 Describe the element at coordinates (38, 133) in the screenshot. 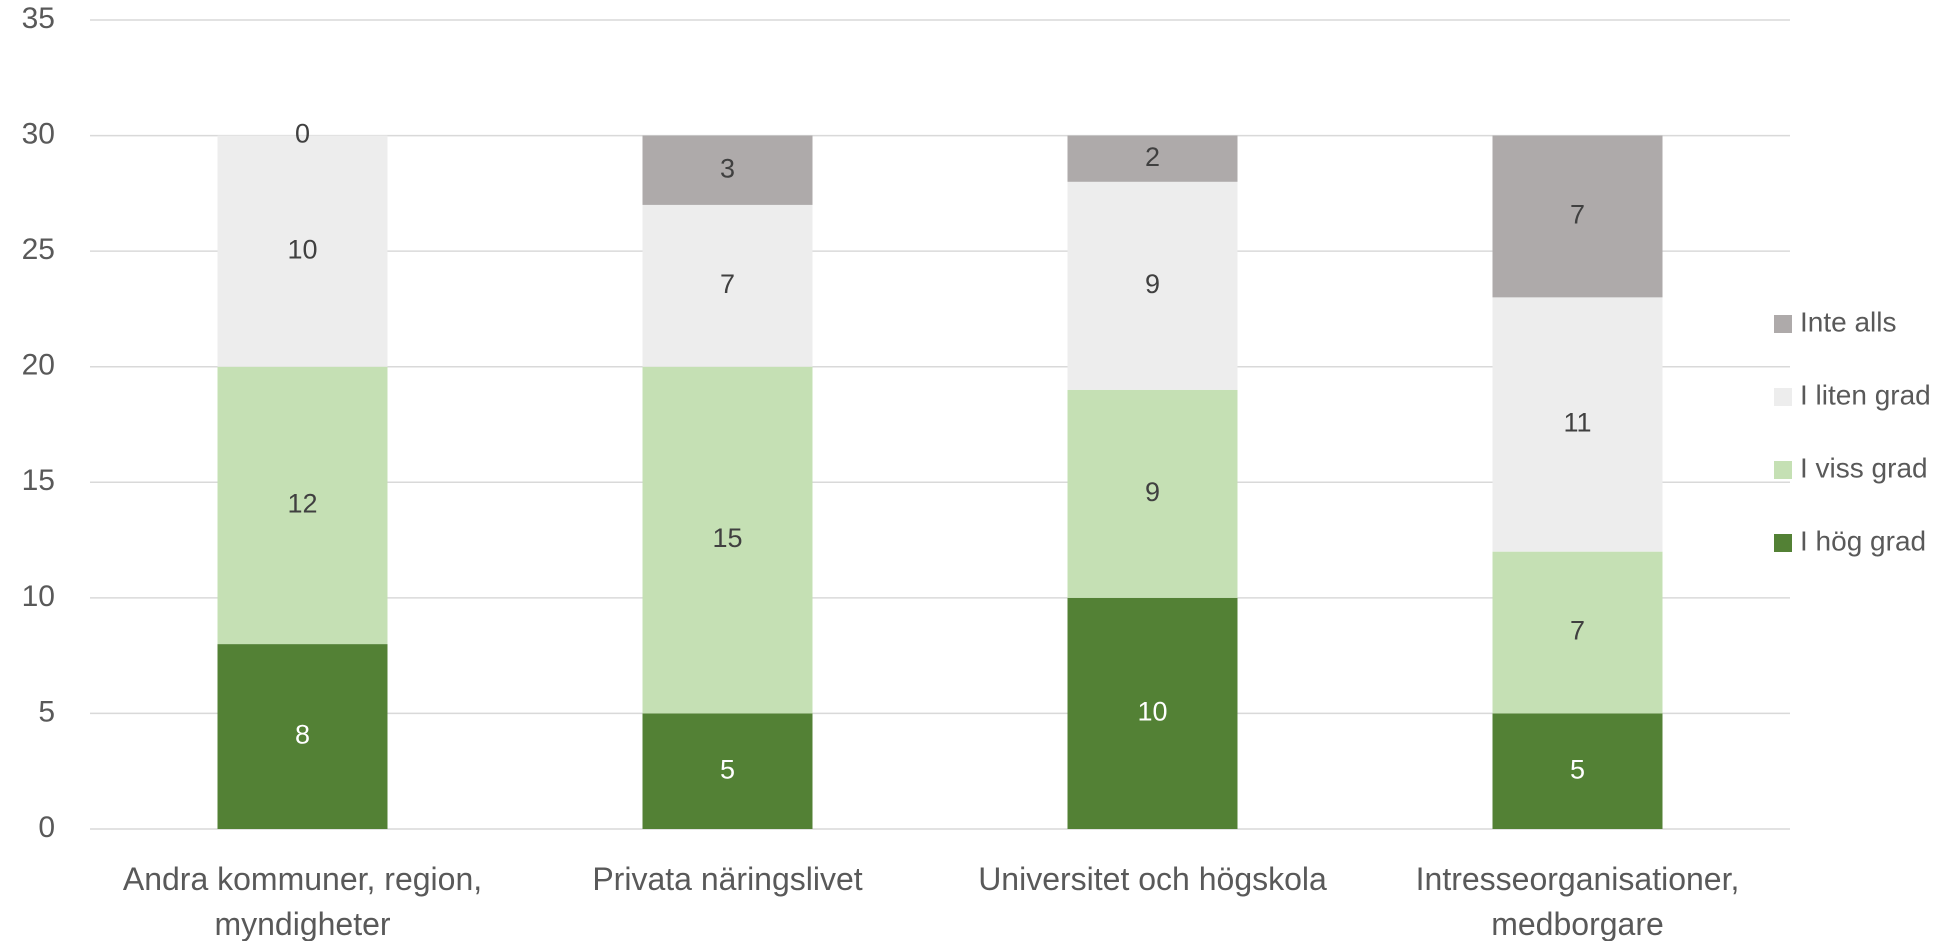

I see `y-tick-label: 30` at that location.